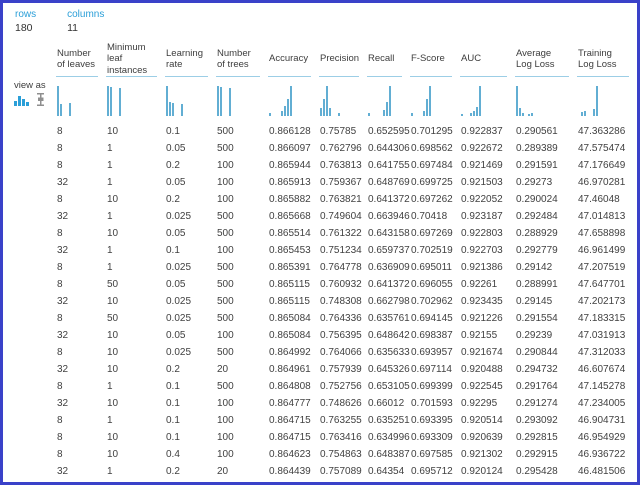 Image resolution: width=640 pixels, height=485 pixels. What do you see at coordinates (40, 99) in the screenshot?
I see `boxplot-view-icon` at bounding box center [40, 99].